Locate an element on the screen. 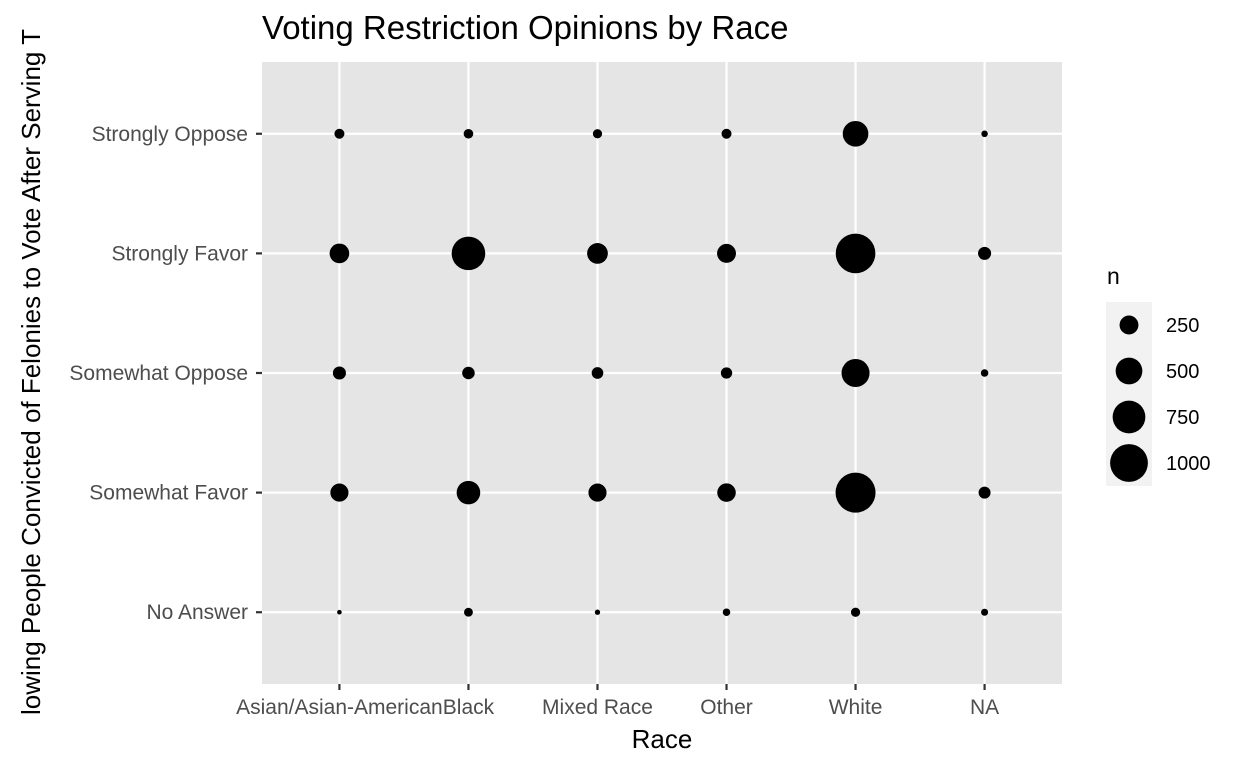 The width and height of the screenshot is (1248, 768). point-mixed-race-somewhat-favor is located at coordinates (597, 492).